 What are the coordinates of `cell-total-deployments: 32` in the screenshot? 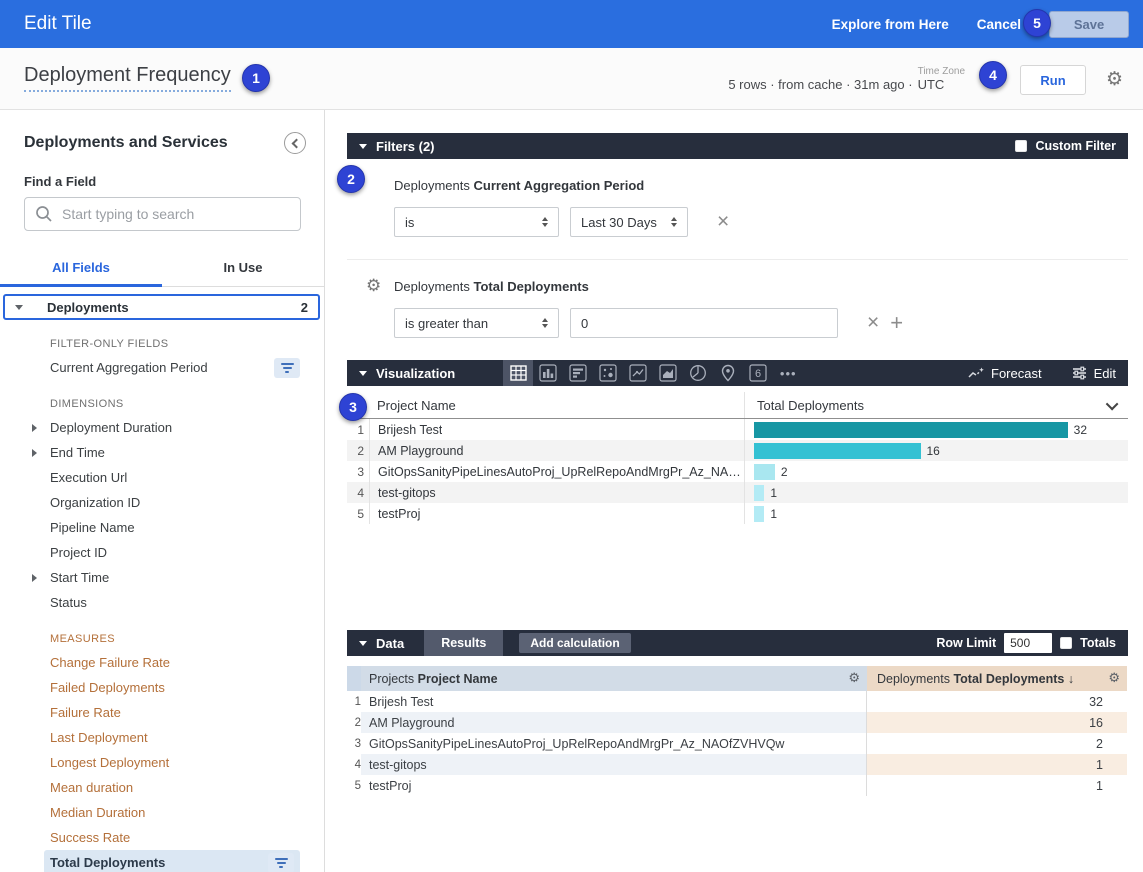 It's located at (1096, 701).